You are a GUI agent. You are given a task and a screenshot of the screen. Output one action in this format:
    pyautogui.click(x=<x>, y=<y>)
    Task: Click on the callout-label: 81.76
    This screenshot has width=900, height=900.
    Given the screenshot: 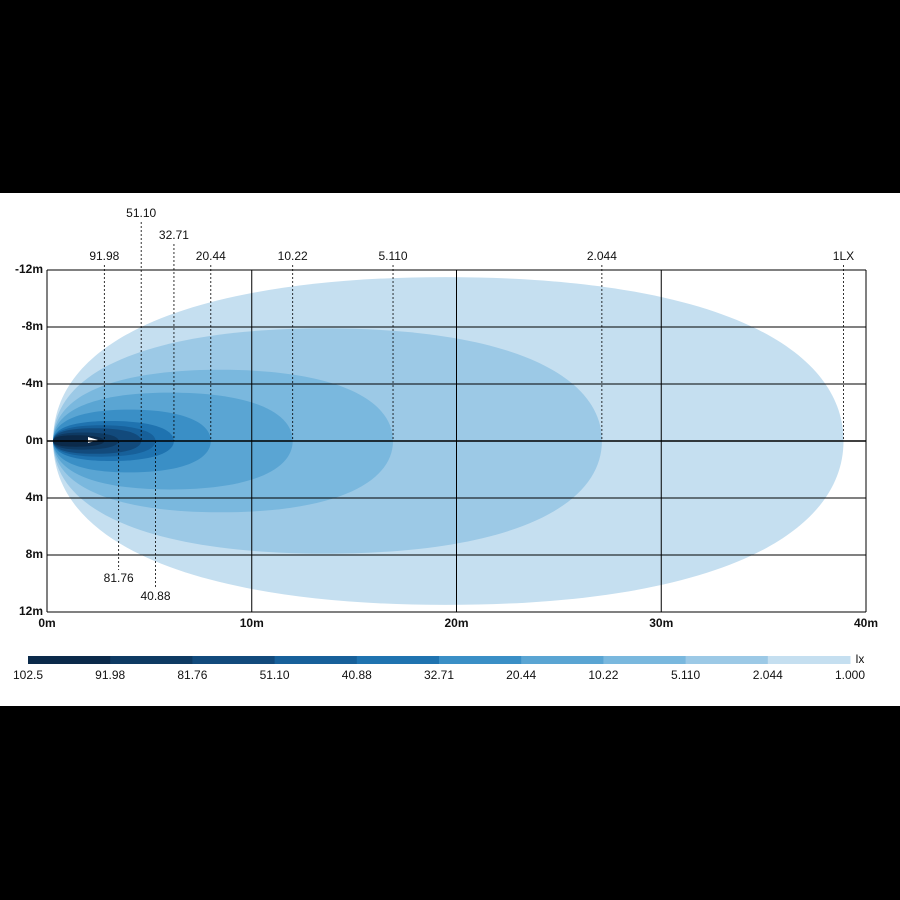 What is the action you would take?
    pyautogui.click(x=119, y=578)
    